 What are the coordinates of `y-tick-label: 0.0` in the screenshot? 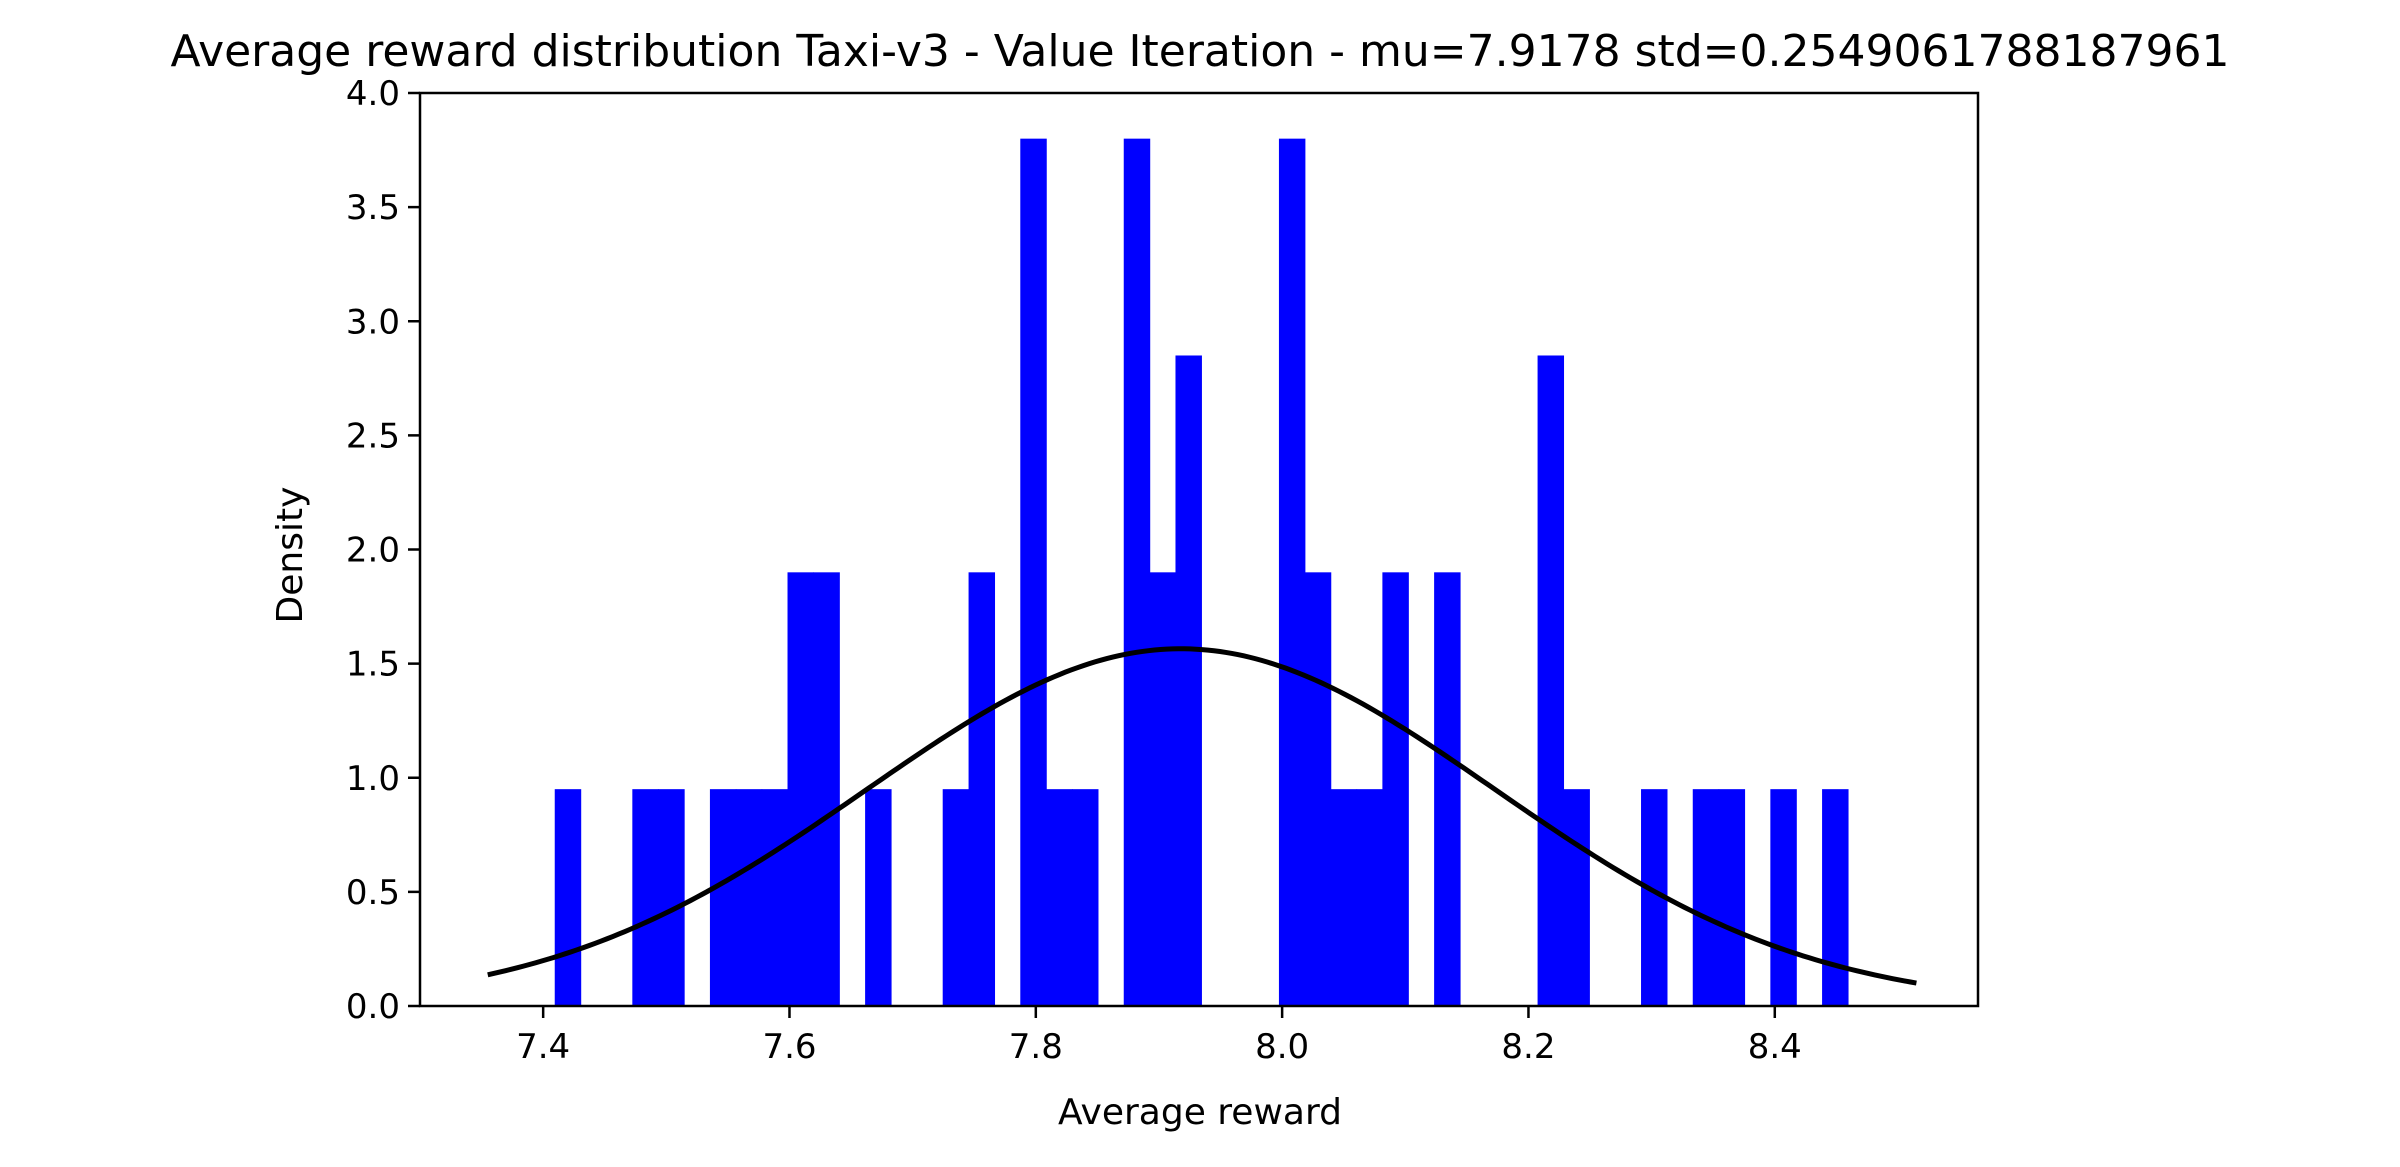 It's located at (373, 1007).